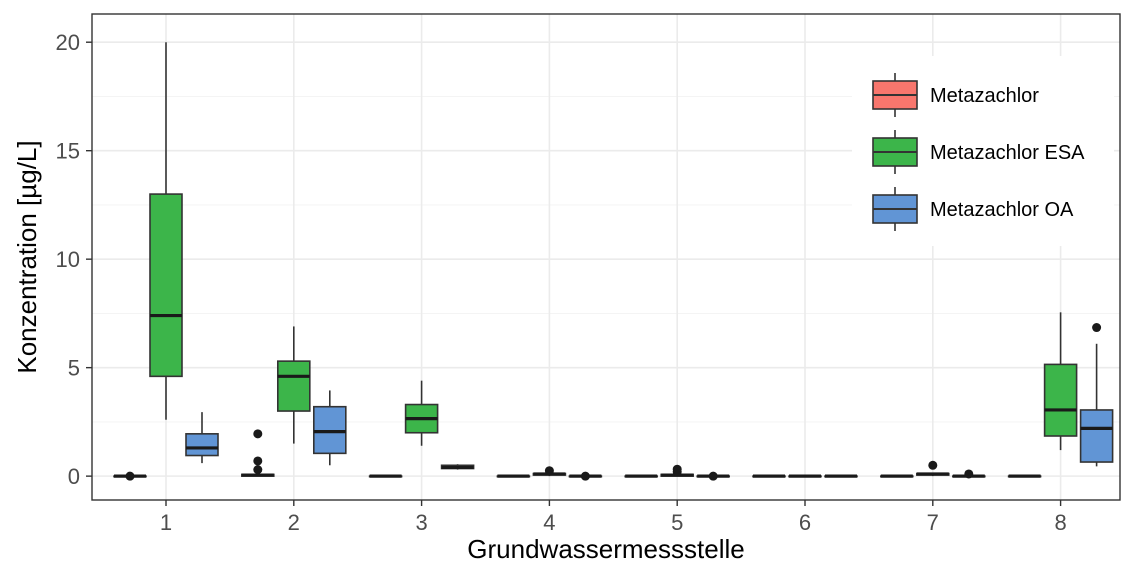 This screenshot has width=1123, height=564. What do you see at coordinates (68, 151) in the screenshot?
I see `y-tick-label: 15` at bounding box center [68, 151].